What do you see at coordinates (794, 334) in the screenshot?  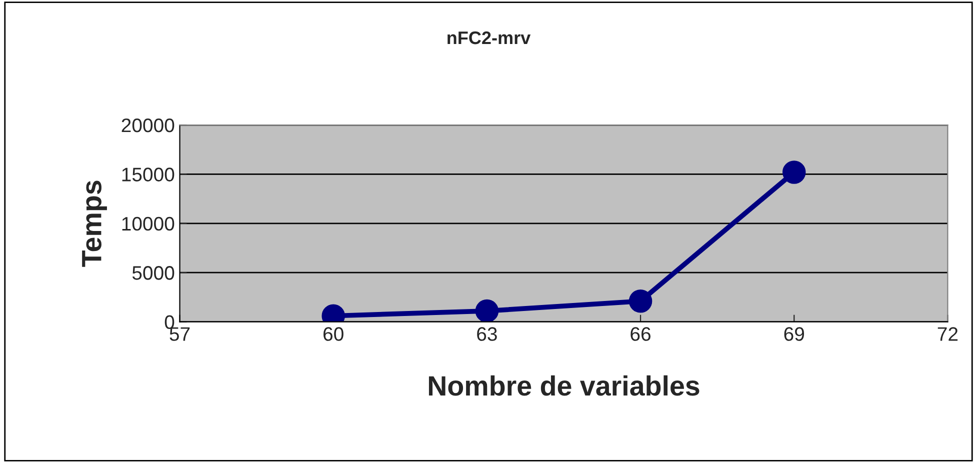 I see `x-tick-label: 69` at bounding box center [794, 334].